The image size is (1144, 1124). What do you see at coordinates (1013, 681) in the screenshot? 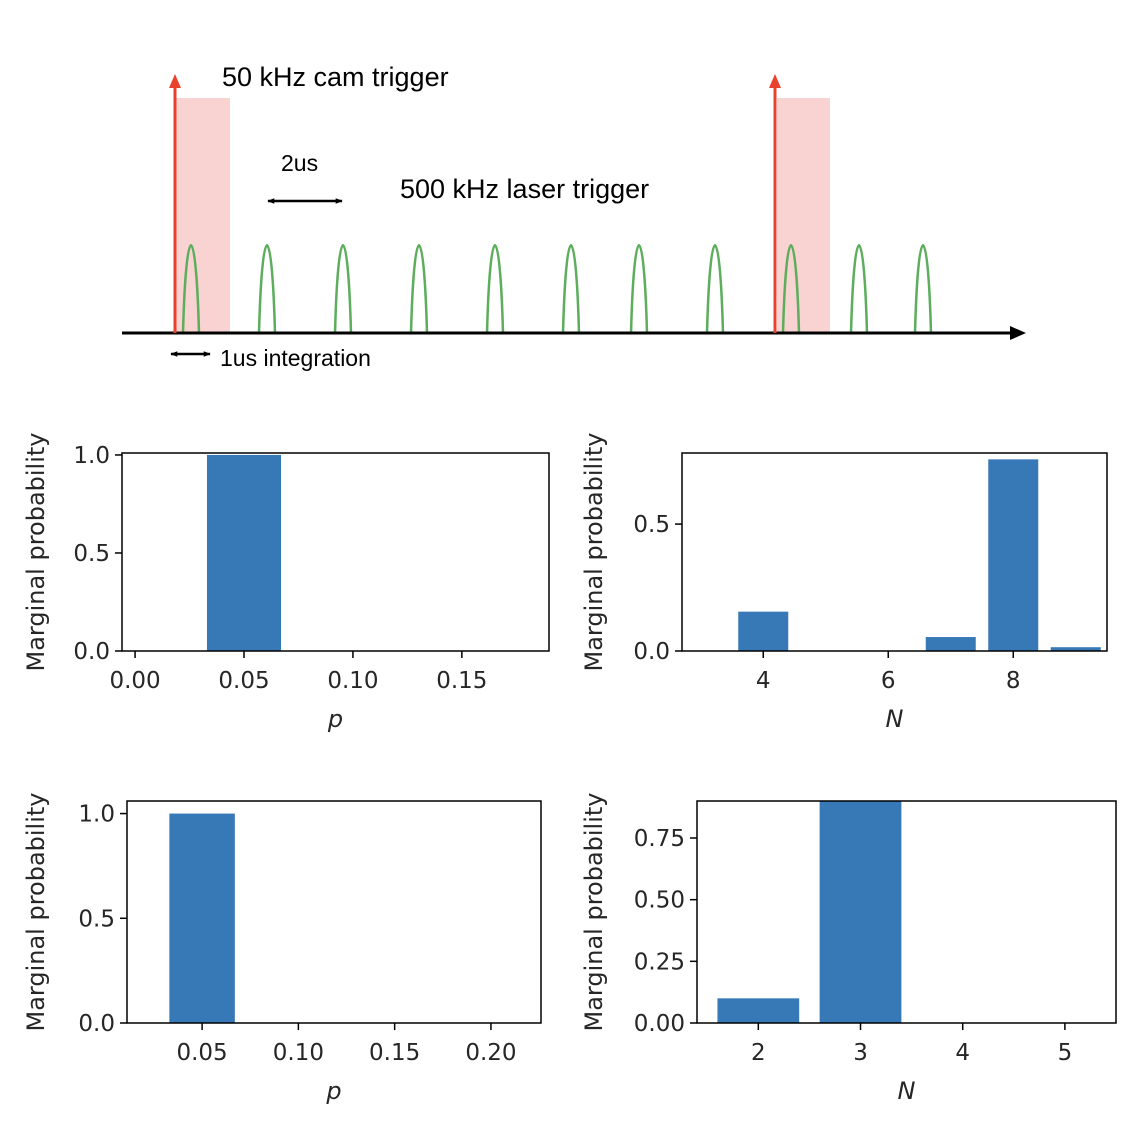
I see `x-tick-label: 8` at bounding box center [1013, 681].